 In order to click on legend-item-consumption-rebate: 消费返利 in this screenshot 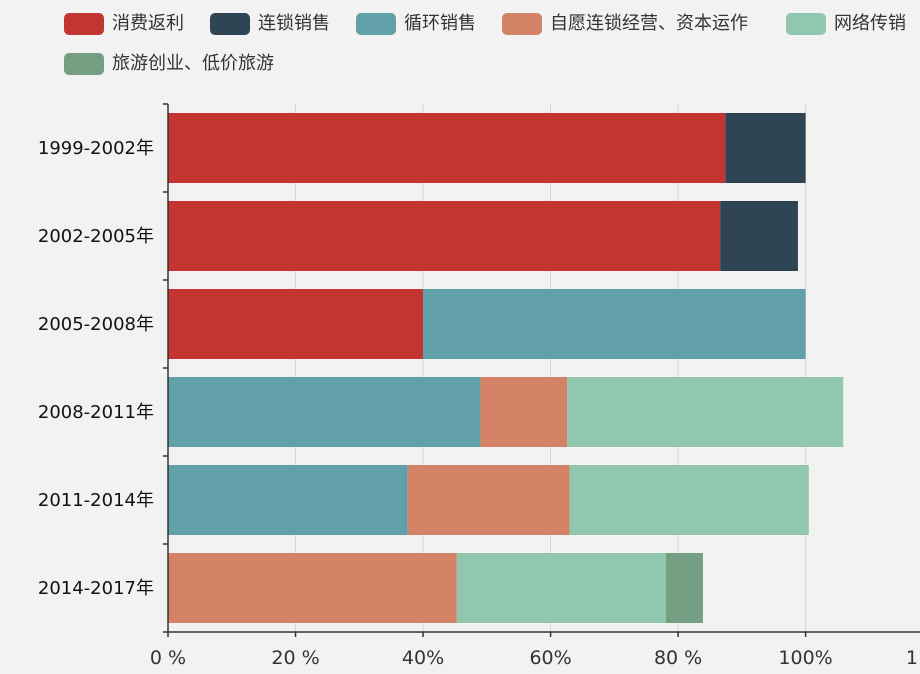, I will do `click(124, 24)`.